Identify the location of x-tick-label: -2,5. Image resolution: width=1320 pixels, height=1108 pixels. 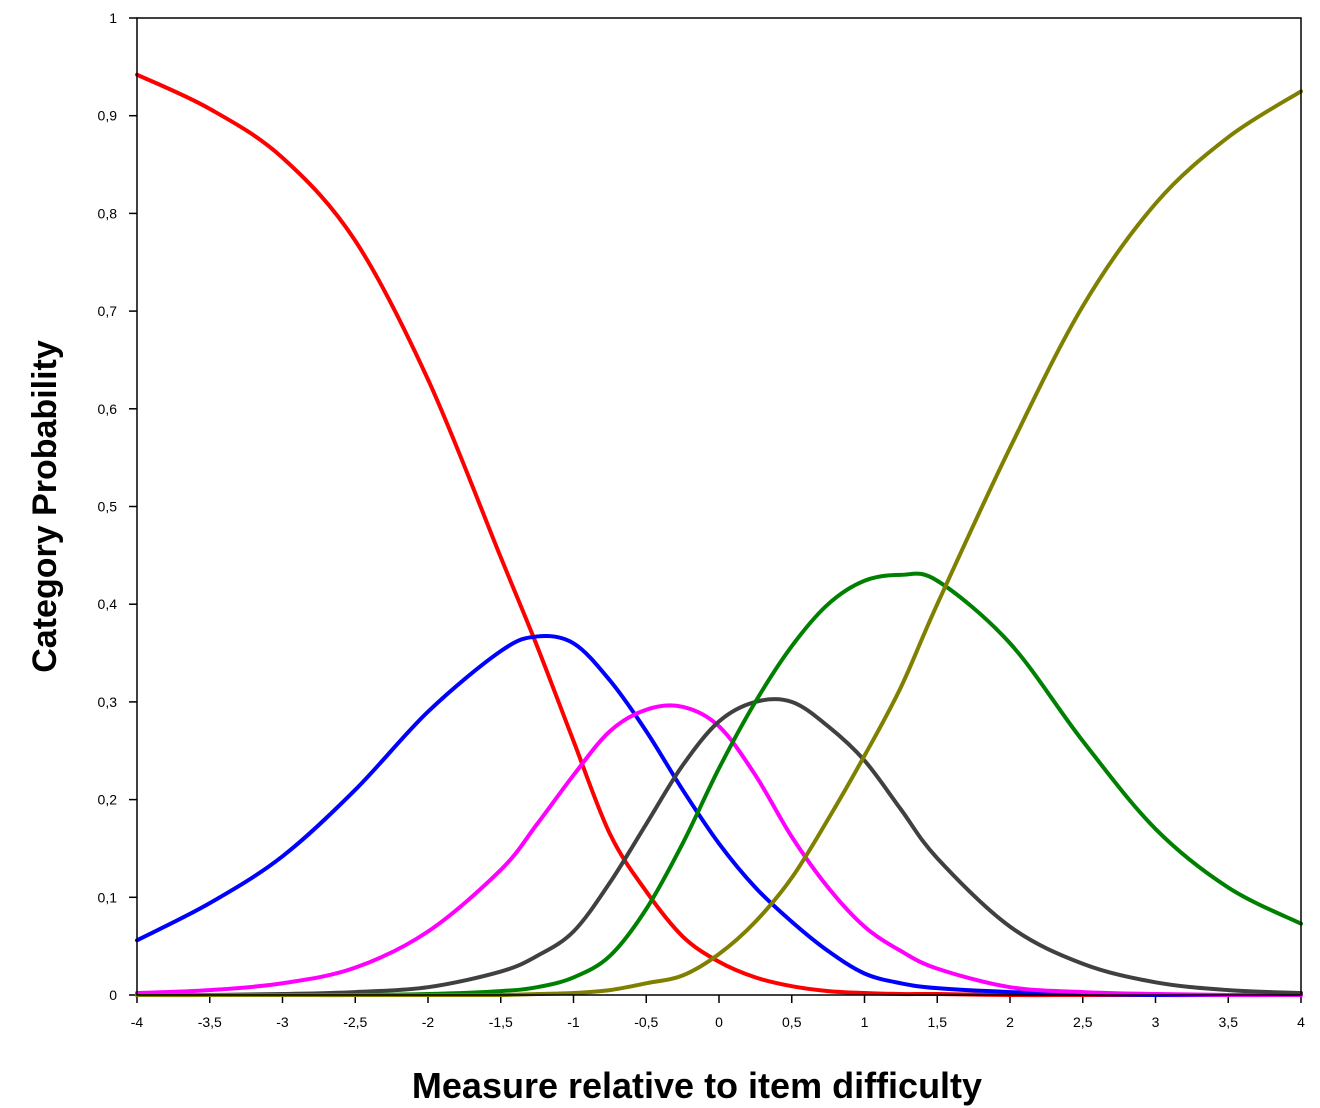
(355, 1022).